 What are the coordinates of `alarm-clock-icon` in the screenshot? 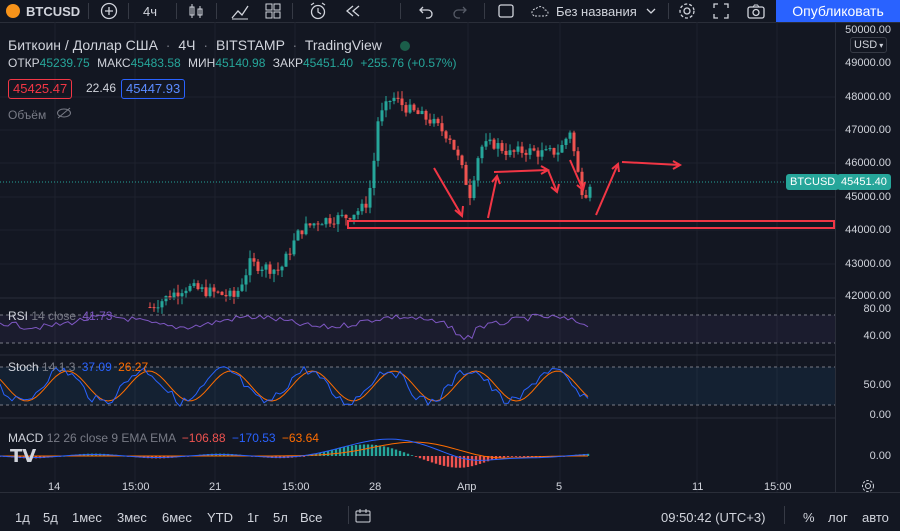 It's located at (318, 11).